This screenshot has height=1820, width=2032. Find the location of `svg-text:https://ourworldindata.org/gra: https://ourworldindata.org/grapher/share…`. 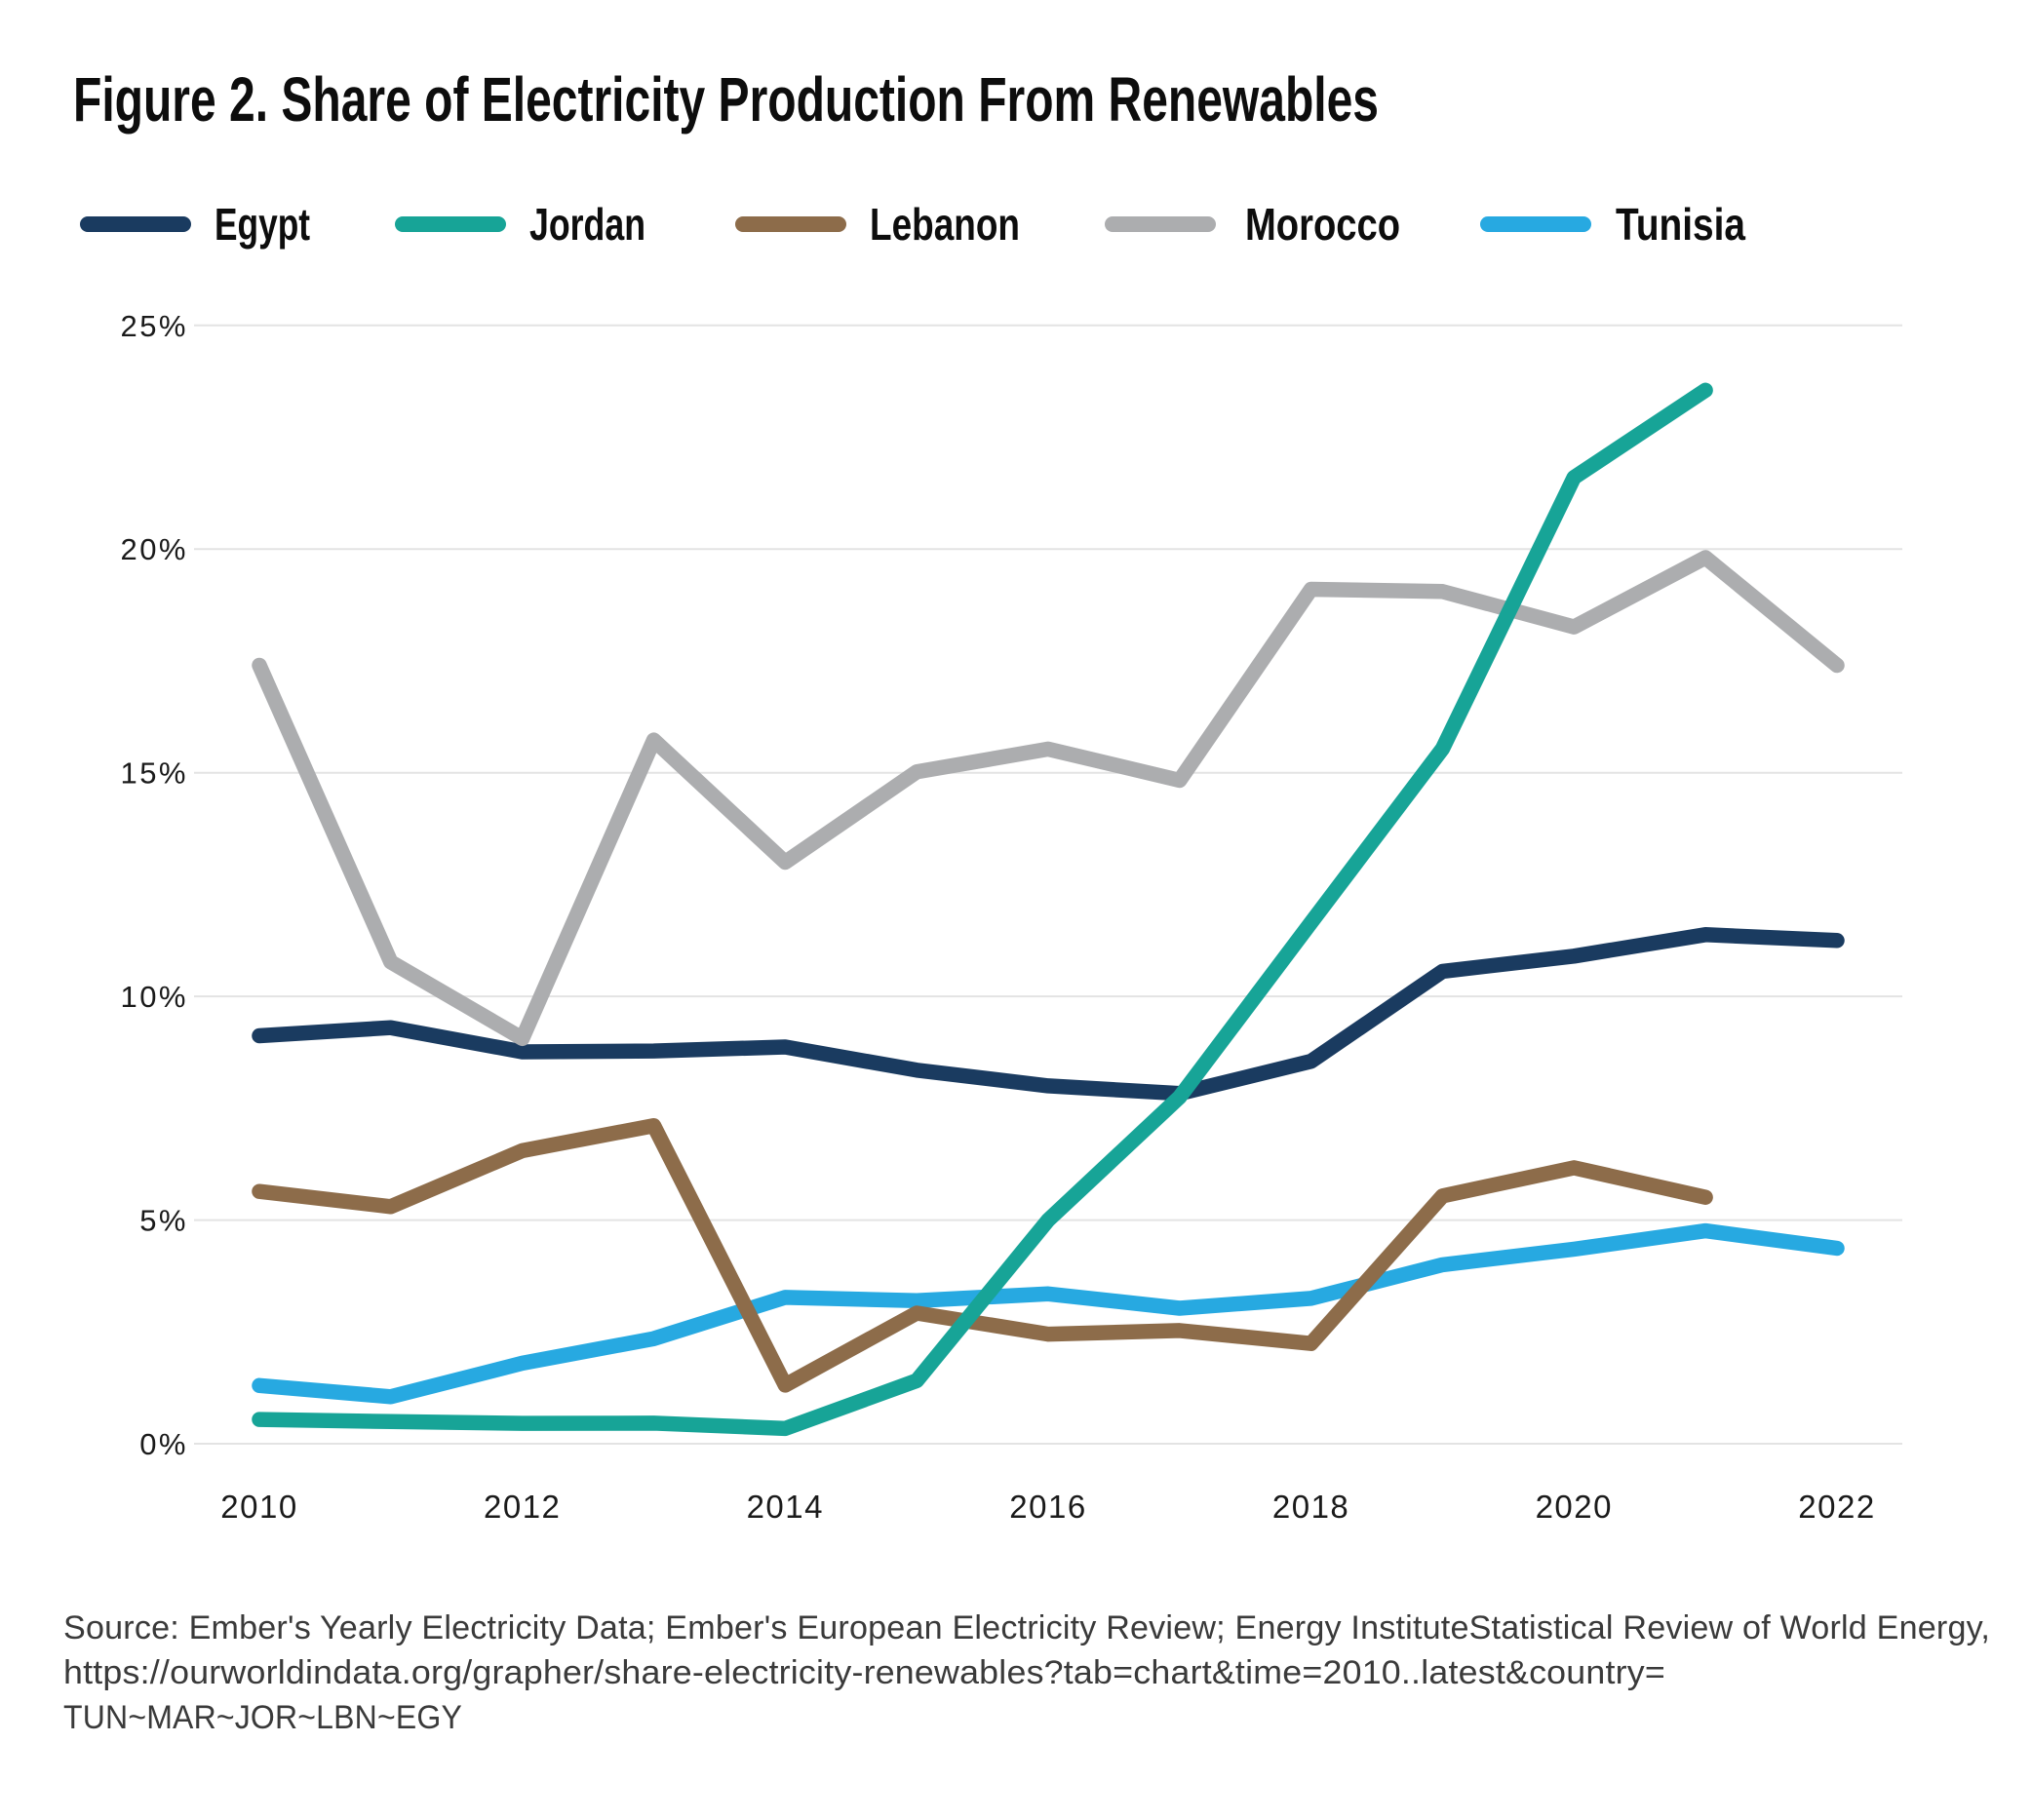

svg-text:https://ourworldindata.org/gra: https://ourworldindata.org/grapher/share… is located at coordinates (864, 1672).